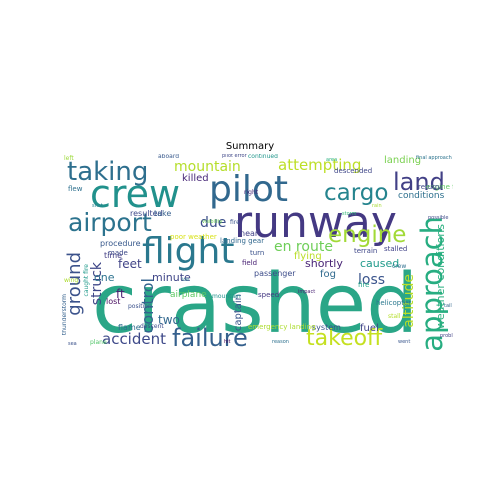 This screenshot has height=500, width=500. Describe the element at coordinates (129, 327) in the screenshot. I see `word-flame: flame` at that location.